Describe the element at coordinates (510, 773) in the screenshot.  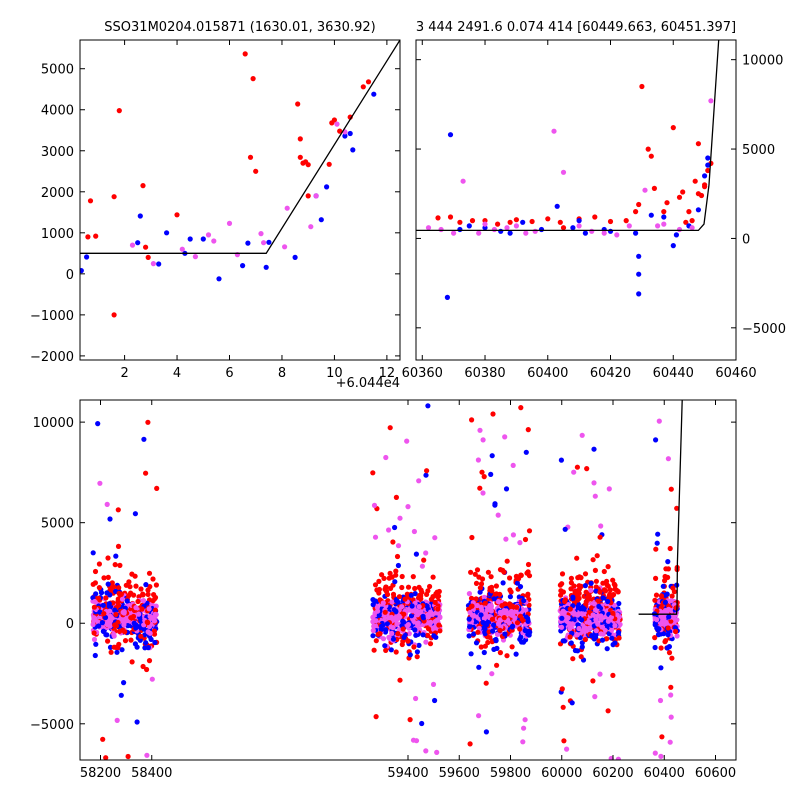
I see `x-tick-label: 59800` at that location.